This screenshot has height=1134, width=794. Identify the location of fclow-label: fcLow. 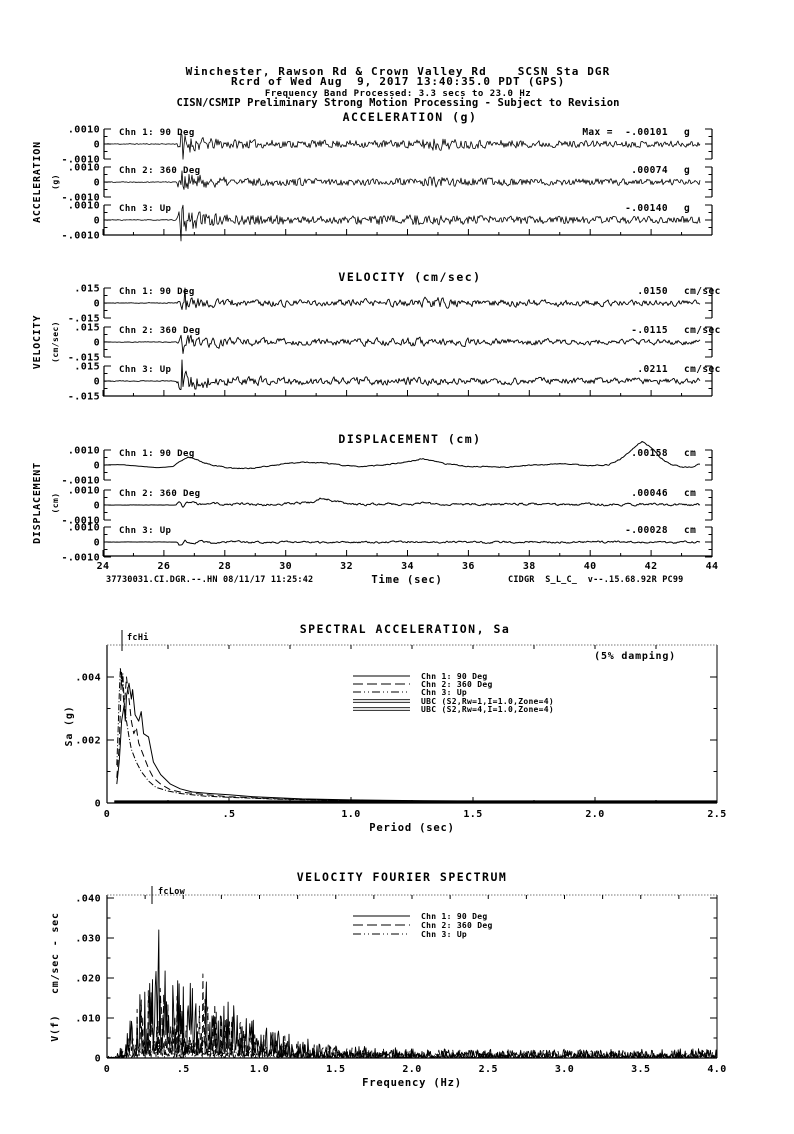
(172, 892).